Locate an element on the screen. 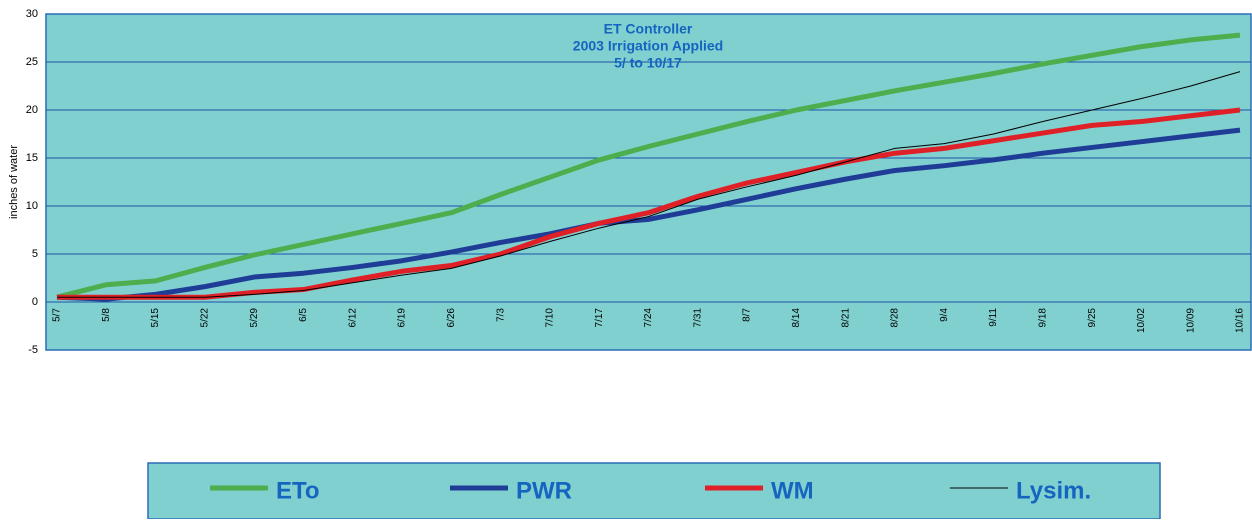 The image size is (1252, 524). chart-title: 2003 Irrigation Applied is located at coordinates (648, 46).